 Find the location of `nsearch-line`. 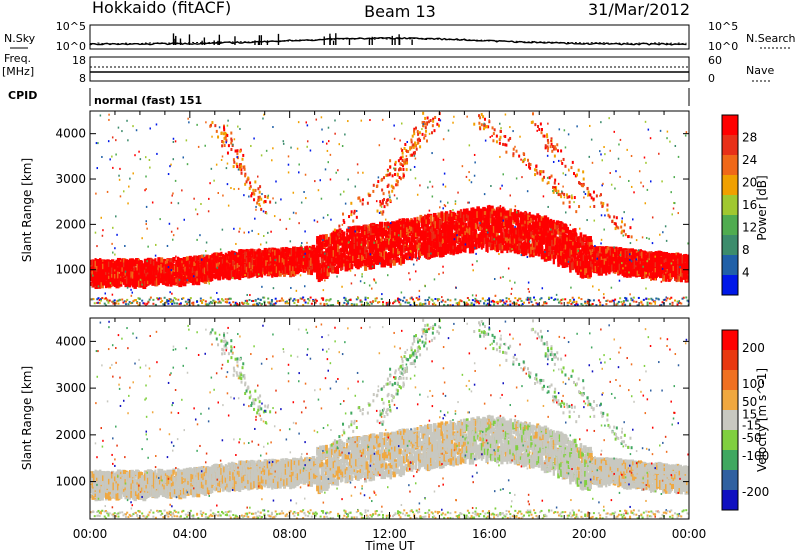

nsearch-line is located at coordinates (388, 41).